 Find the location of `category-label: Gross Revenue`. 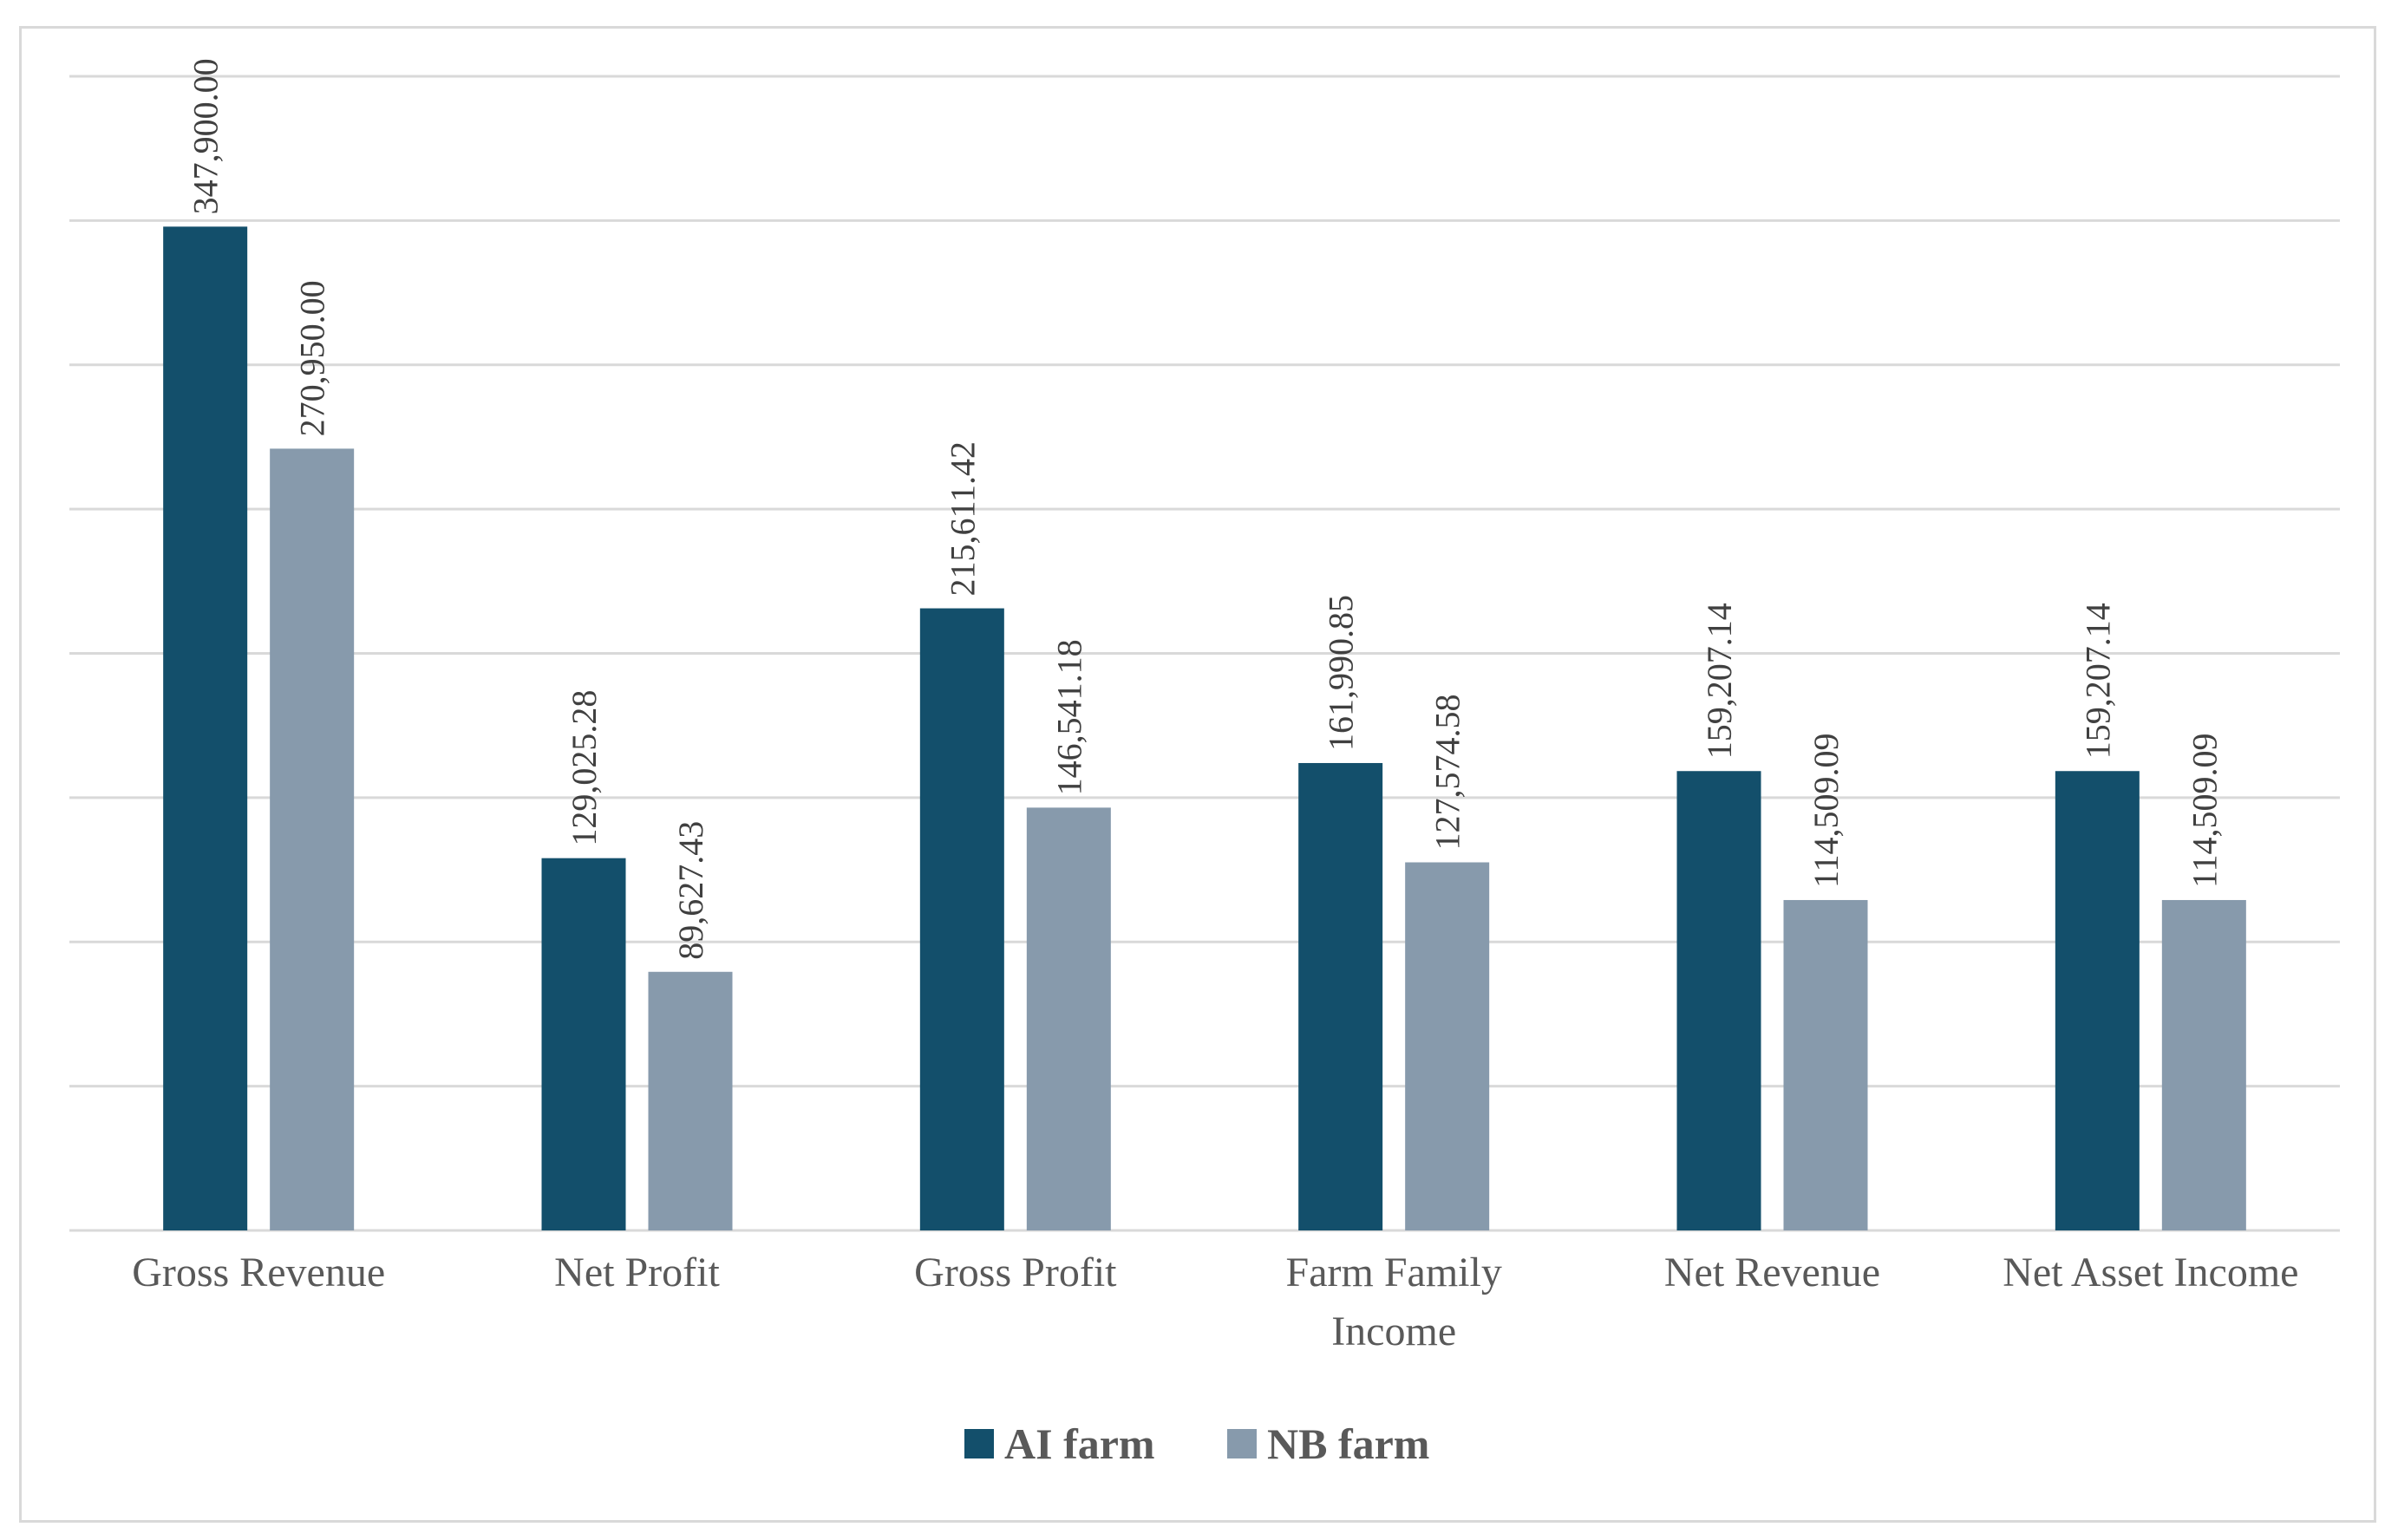

category-label: Gross Revenue is located at coordinates (258, 1272).